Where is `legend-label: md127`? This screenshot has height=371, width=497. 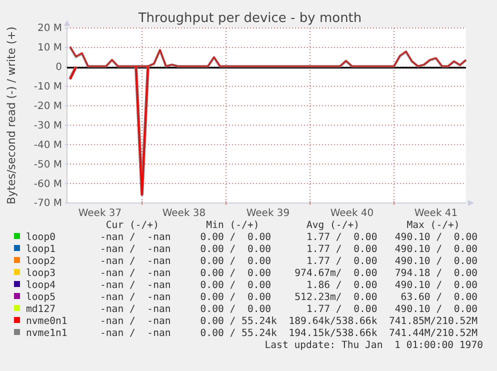
legend-label: md127 is located at coordinates (41, 309).